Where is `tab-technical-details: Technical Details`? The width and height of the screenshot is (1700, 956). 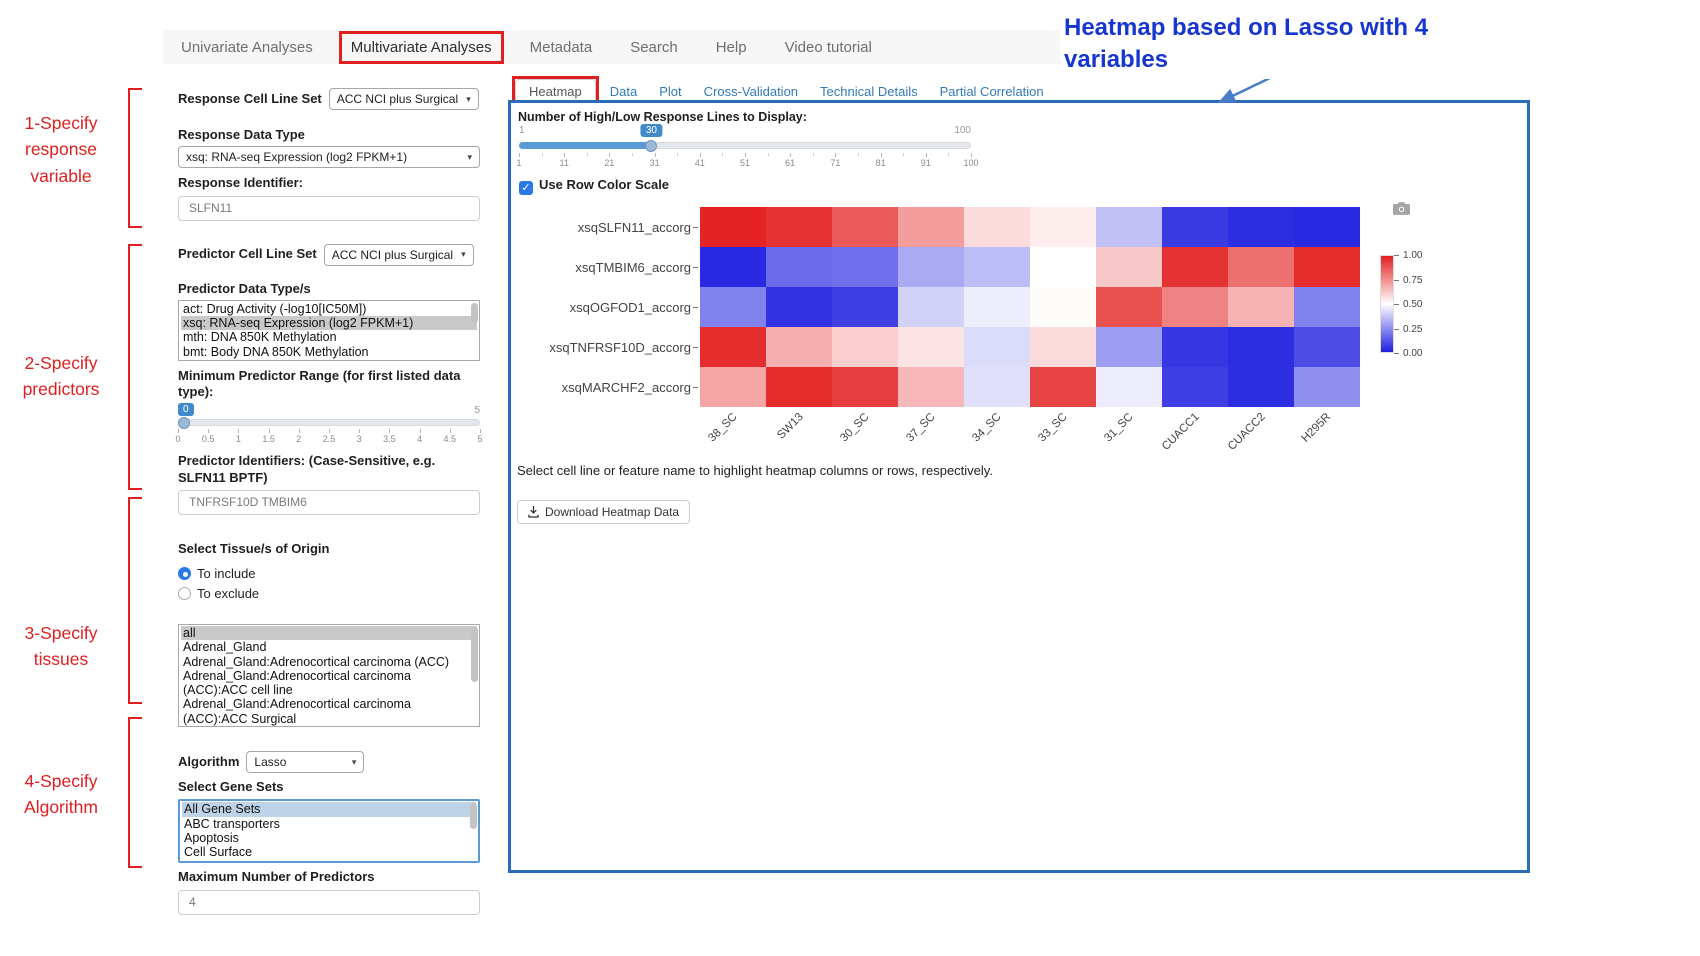 tab-technical-details: Technical Details is located at coordinates (869, 91).